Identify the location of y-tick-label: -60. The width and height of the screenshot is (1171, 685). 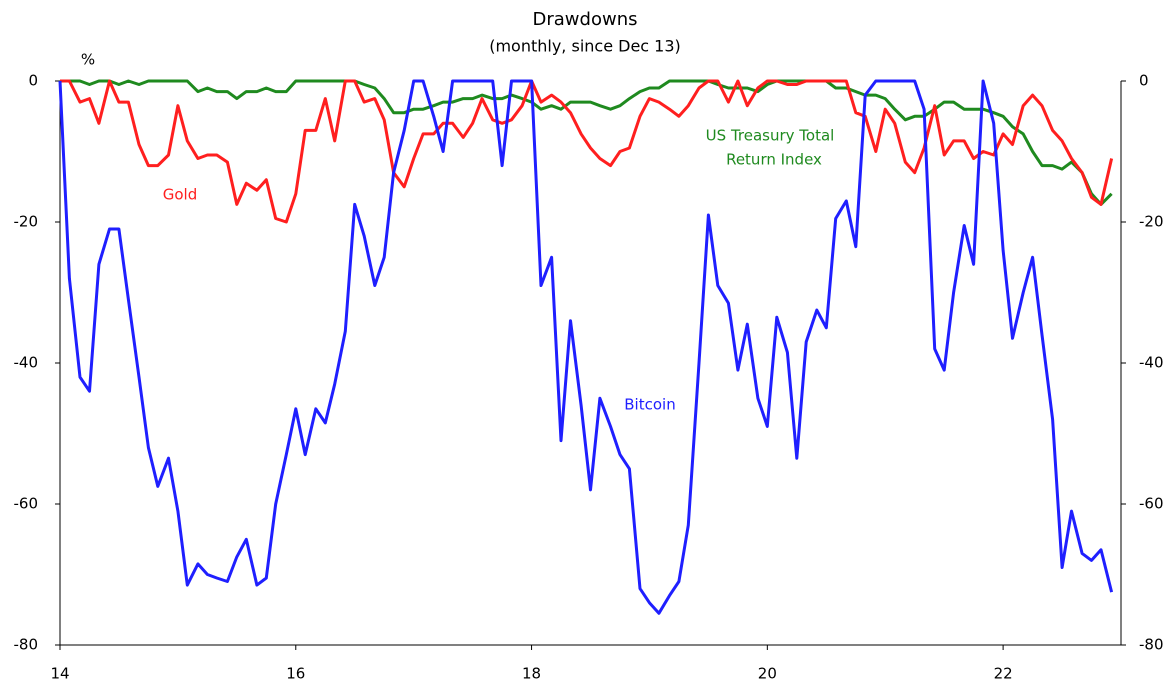
(26, 504).